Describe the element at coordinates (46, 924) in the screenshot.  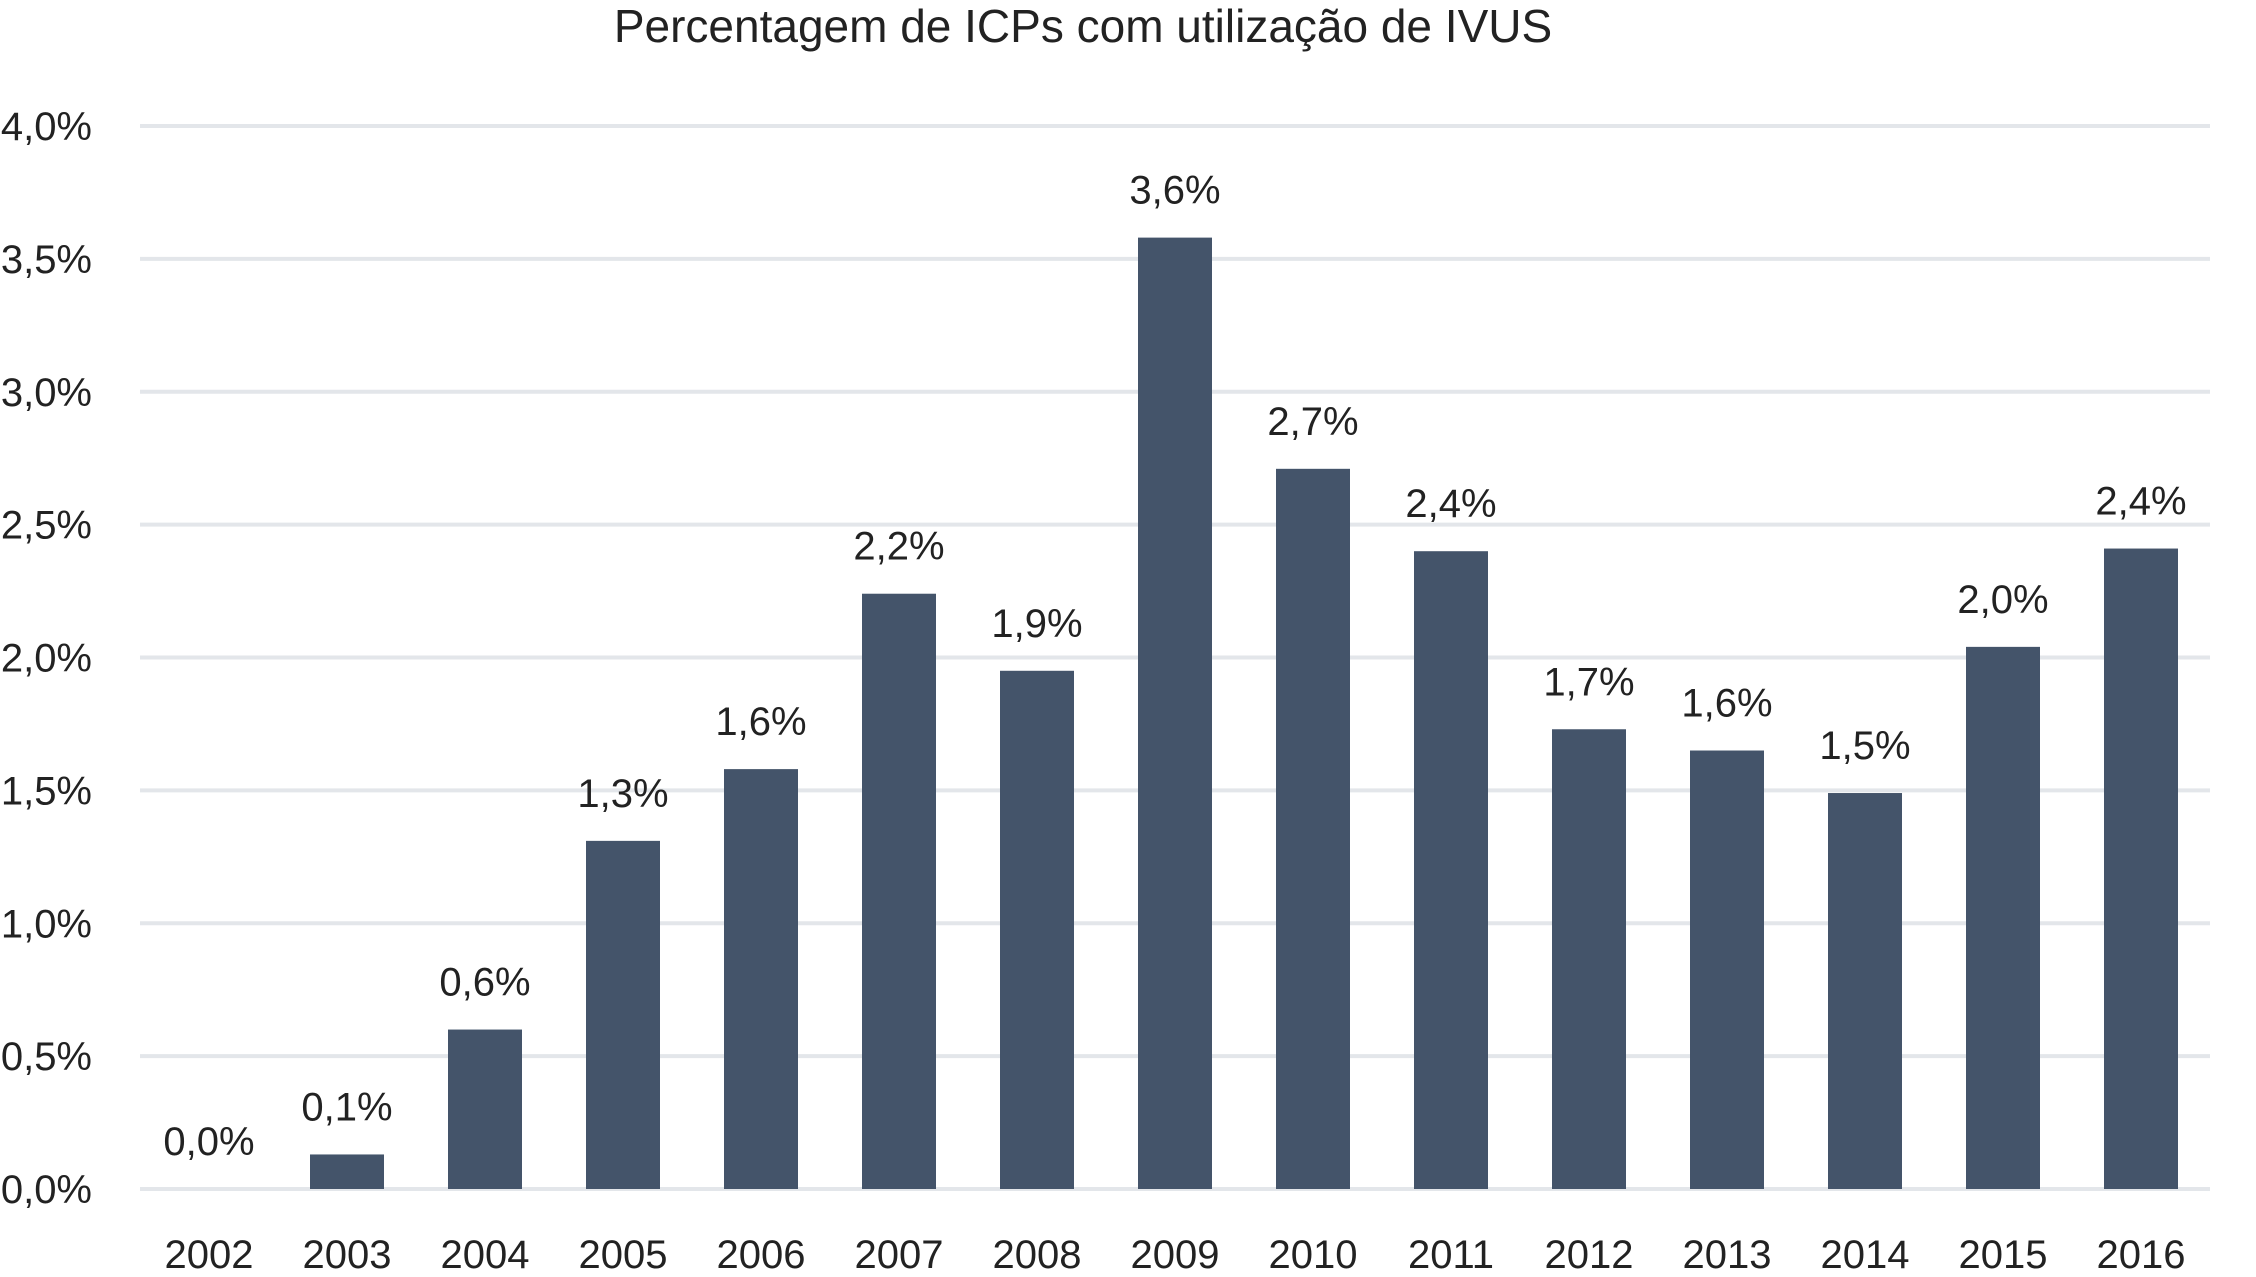
I see `y-tick-label: 1,0%` at that location.